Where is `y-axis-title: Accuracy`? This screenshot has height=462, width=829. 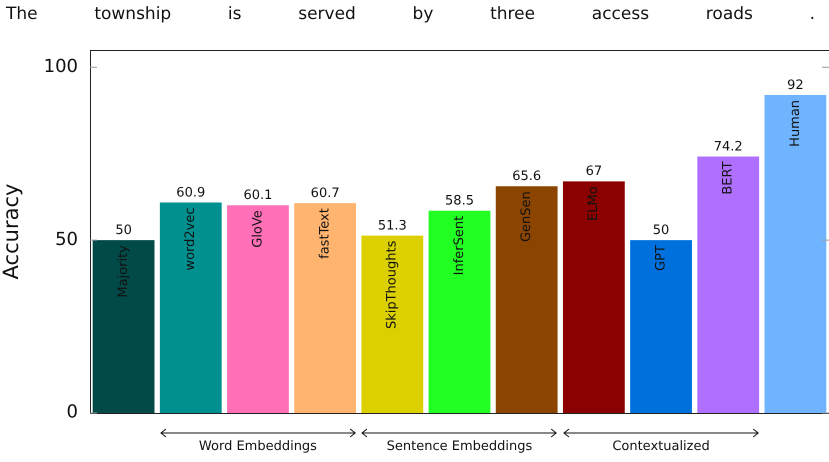 y-axis-title: Accuracy is located at coordinates (12, 232).